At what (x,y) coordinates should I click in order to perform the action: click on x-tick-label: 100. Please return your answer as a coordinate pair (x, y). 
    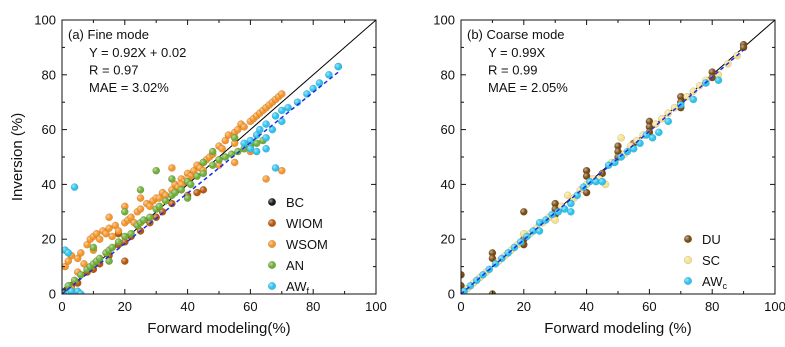
    Looking at the image, I should click on (376, 306).